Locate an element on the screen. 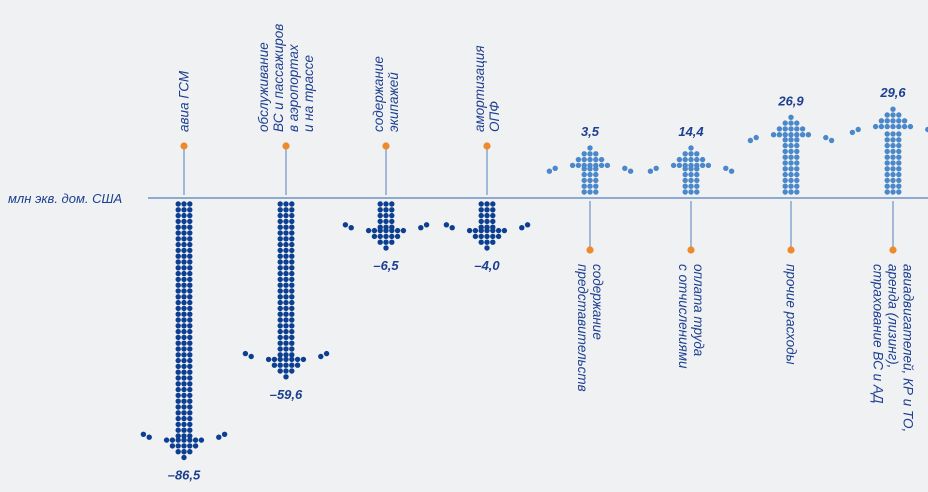 The width and height of the screenshot is (928, 492). value-label-4: 3,5 is located at coordinates (590, 131).